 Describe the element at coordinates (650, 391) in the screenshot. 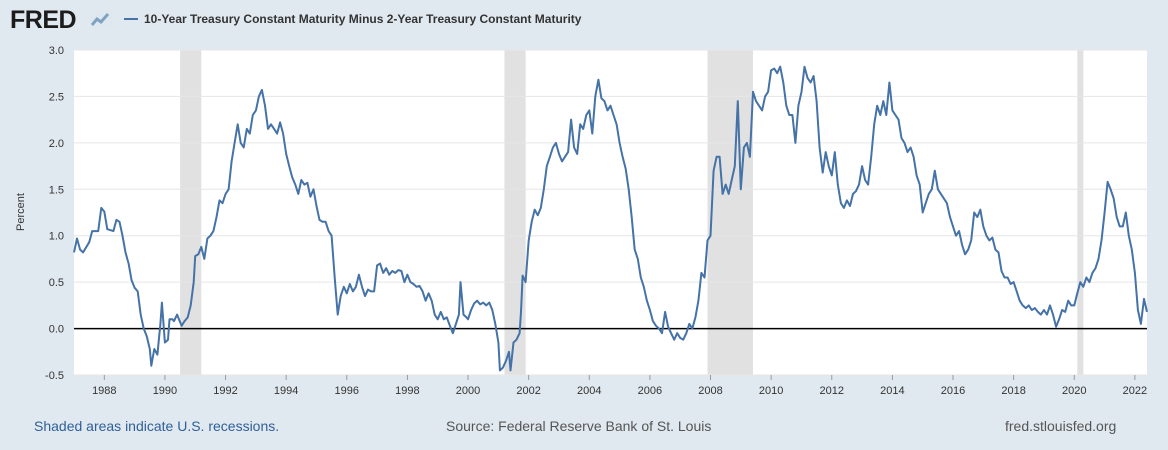

I see `x-tick-label: 2006` at that location.